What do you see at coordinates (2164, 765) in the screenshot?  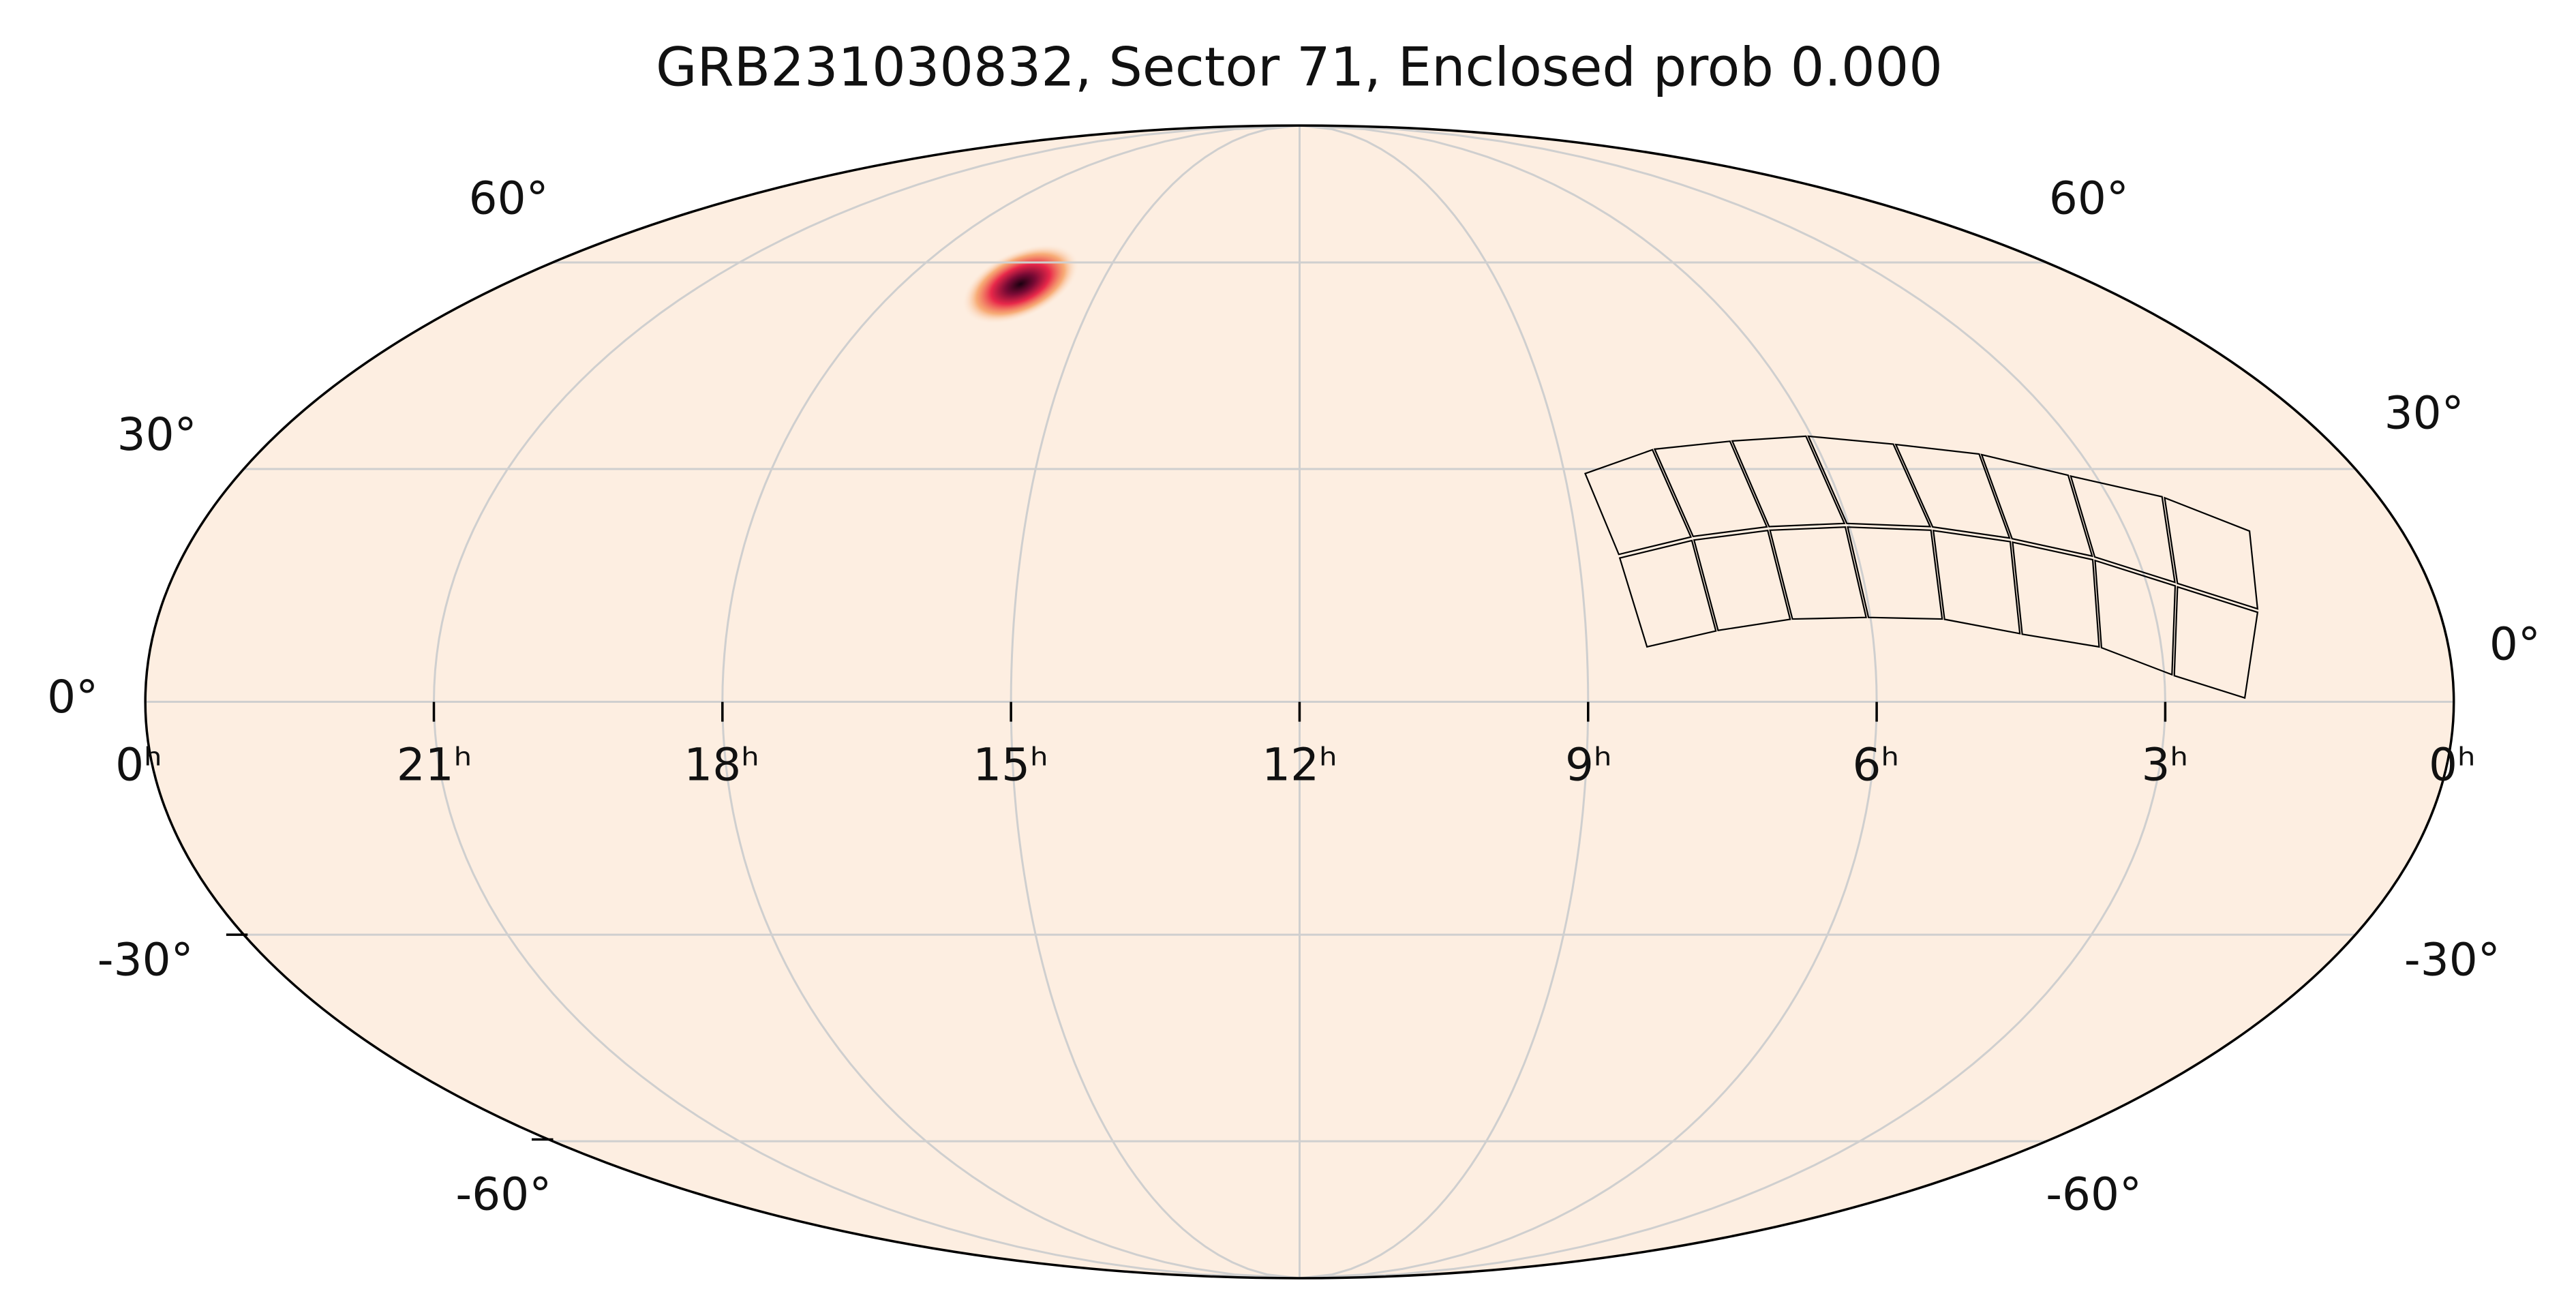 I see `ra-label: 3ʰ` at bounding box center [2164, 765].